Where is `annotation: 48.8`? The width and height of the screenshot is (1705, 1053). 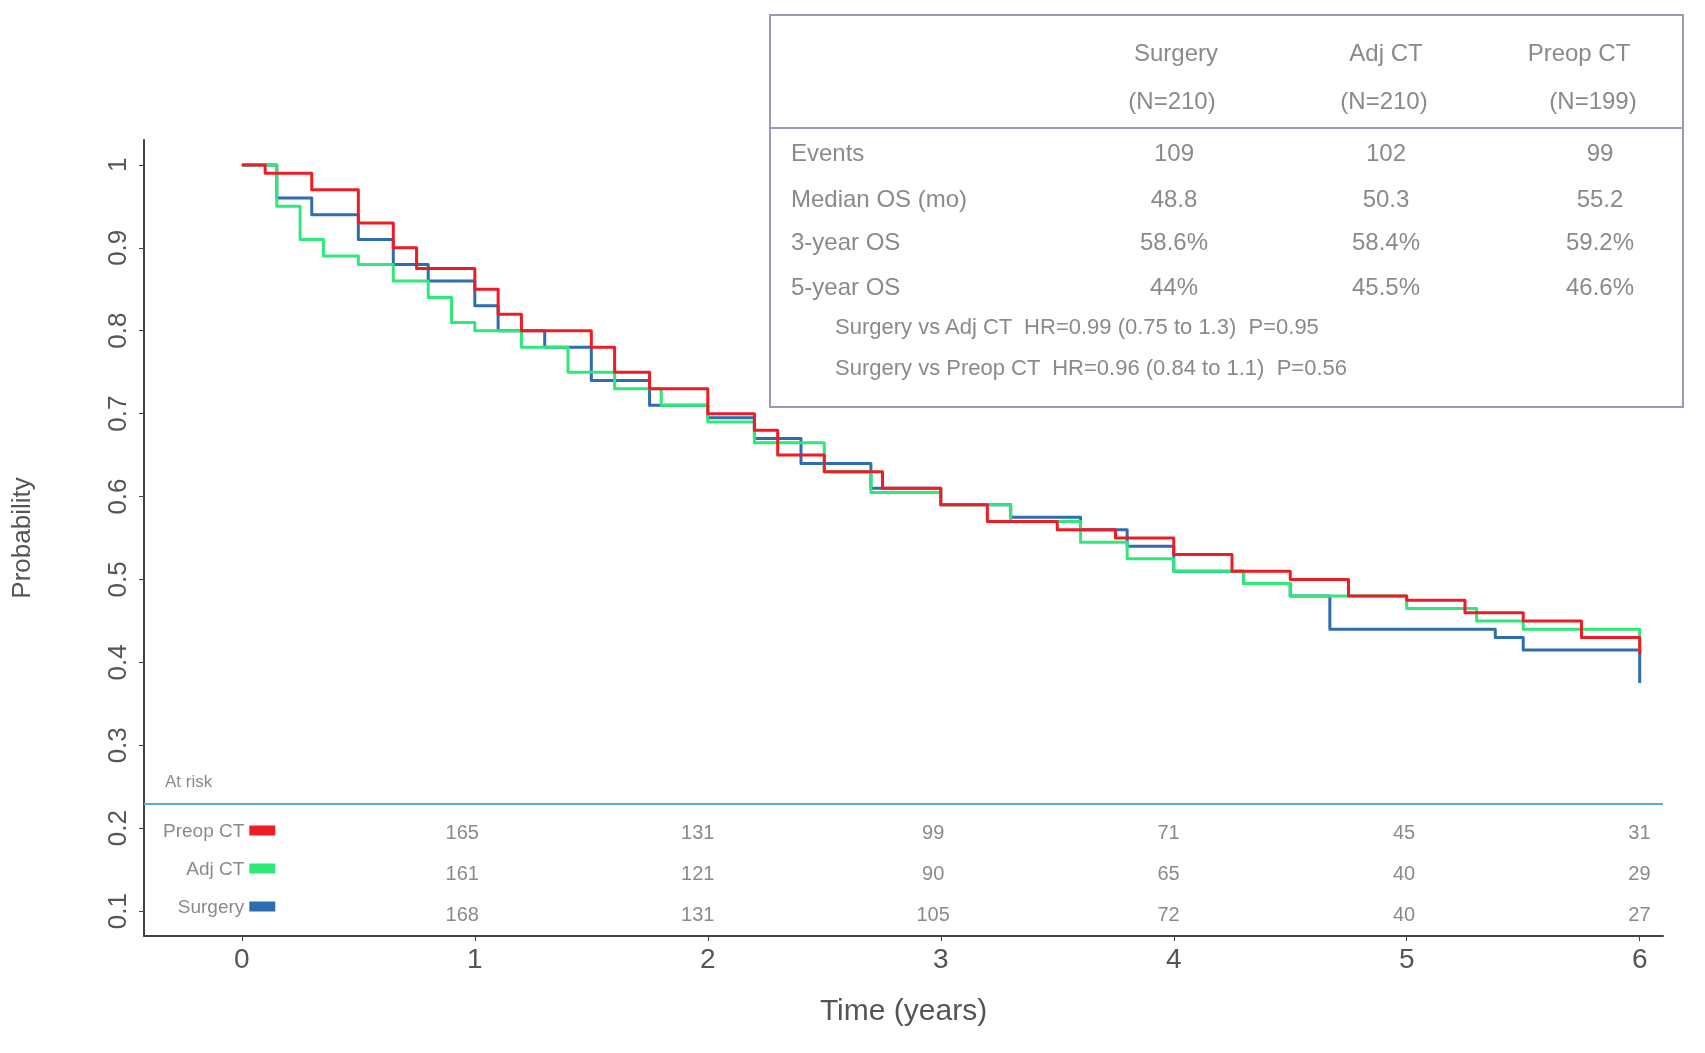
annotation: 48.8 is located at coordinates (1174, 198).